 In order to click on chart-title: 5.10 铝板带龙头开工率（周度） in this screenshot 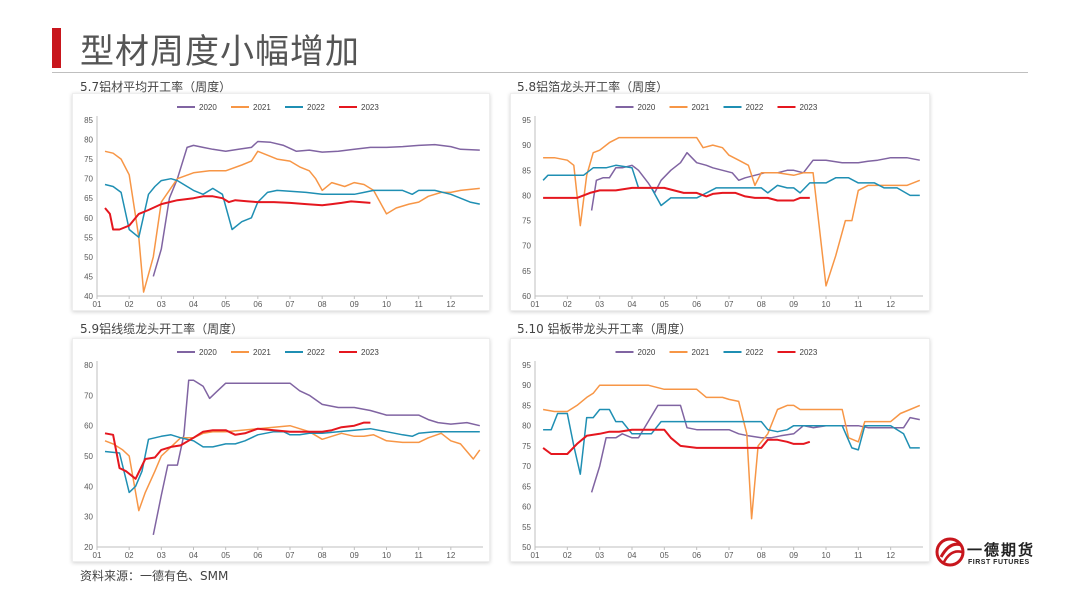, I will do `click(604, 329)`.